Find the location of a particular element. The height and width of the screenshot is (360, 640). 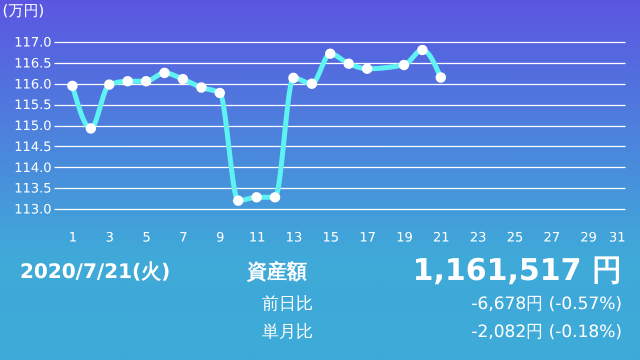

x-tick-label: 13 is located at coordinates (294, 238).